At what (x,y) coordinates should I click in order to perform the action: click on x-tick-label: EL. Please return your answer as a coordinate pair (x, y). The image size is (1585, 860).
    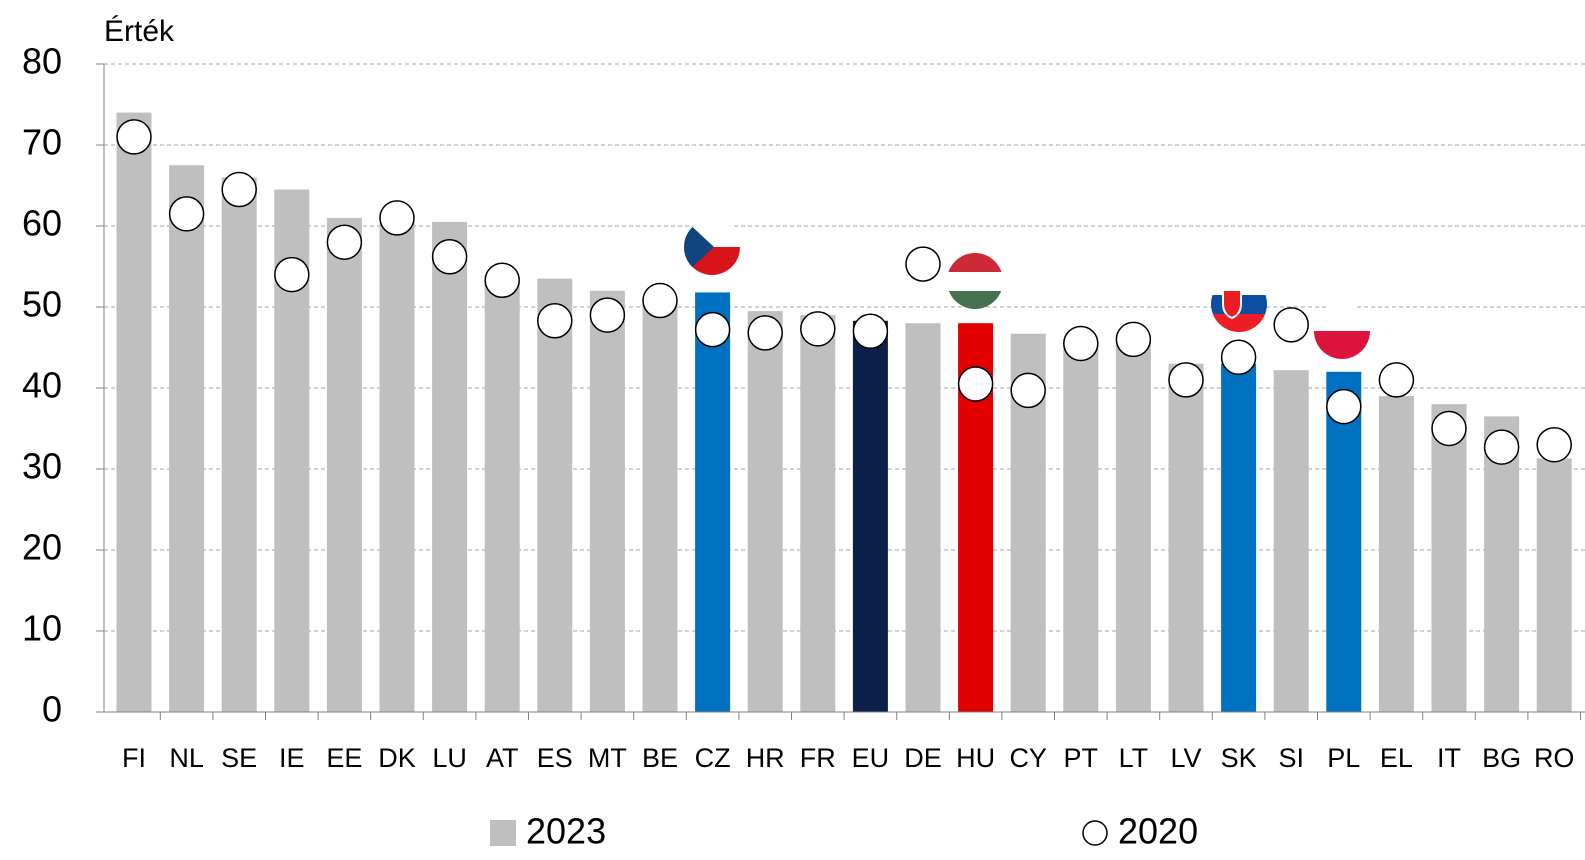
    Looking at the image, I should click on (1396, 758).